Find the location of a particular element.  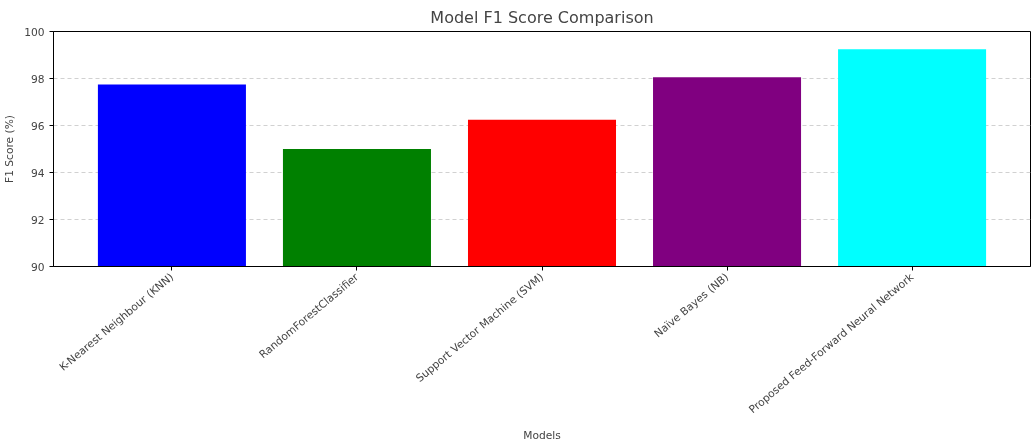

y-tick-label: 100 is located at coordinates (34, 32).